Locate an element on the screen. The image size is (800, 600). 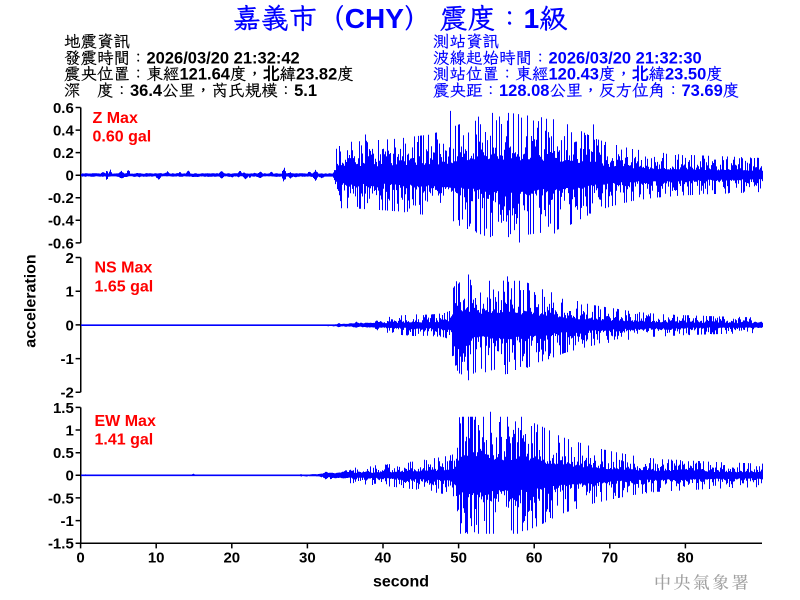
svg-text: 2 is located at coordinates (69, 258).